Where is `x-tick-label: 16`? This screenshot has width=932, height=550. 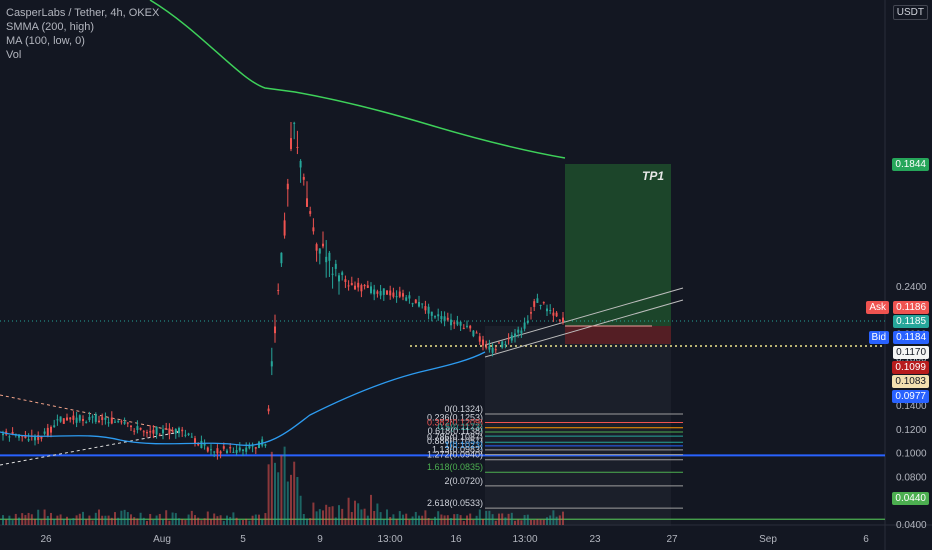
x-tick-label: 16 is located at coordinates (456, 539).